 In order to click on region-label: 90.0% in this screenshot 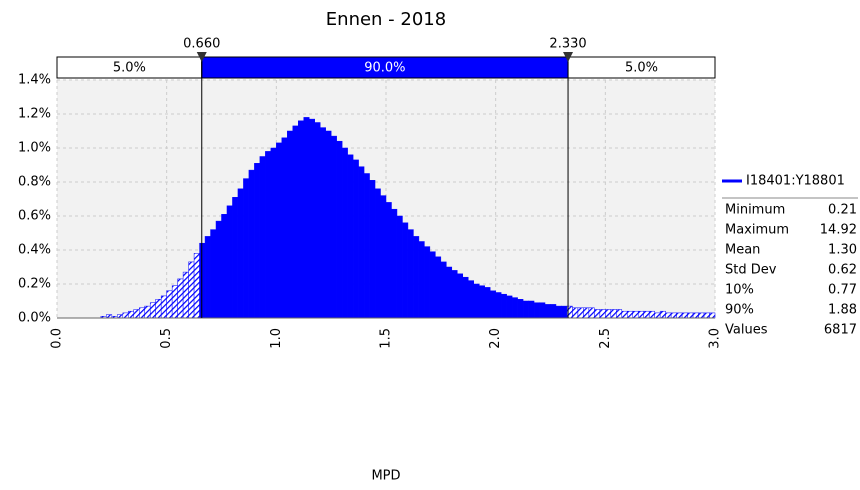, I will do `click(384, 68)`.